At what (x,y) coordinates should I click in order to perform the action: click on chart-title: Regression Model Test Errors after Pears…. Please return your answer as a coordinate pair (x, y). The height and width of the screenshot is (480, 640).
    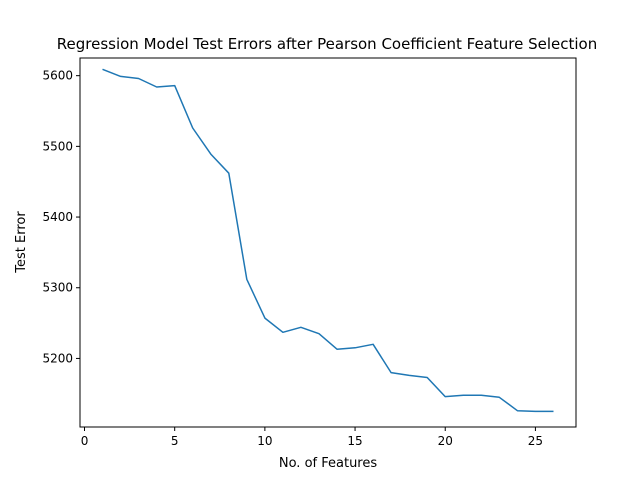
    Looking at the image, I should click on (327, 44).